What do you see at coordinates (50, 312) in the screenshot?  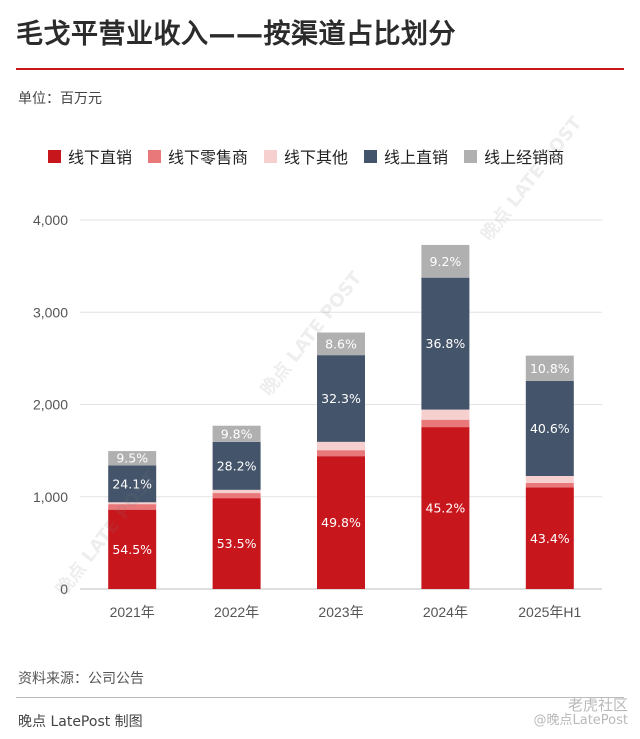 I see `y-tick-label: 3,000` at bounding box center [50, 312].